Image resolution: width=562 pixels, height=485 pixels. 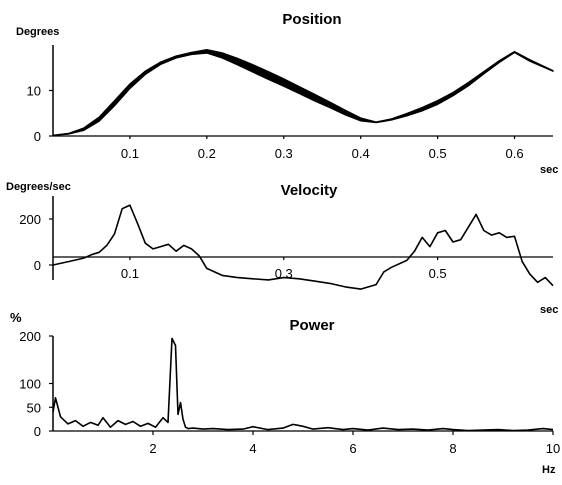 I want to click on position-x-ticks: 0.1 0.2 0.3 0.4 0.5 0.6, so click(x=322, y=148).